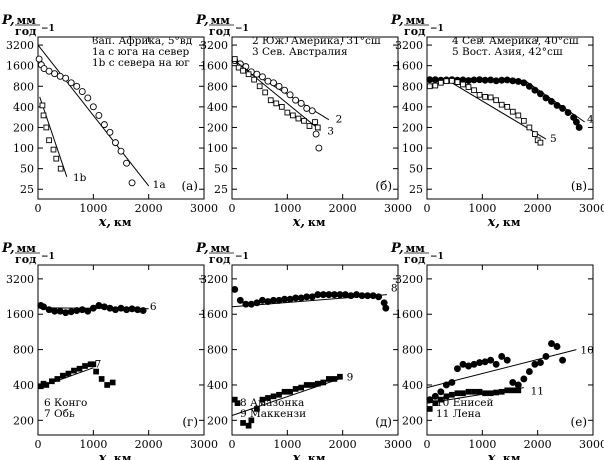 This screenshot has width=604, height=460. I want to click on y-tick-label: 200, so click(412, 420).